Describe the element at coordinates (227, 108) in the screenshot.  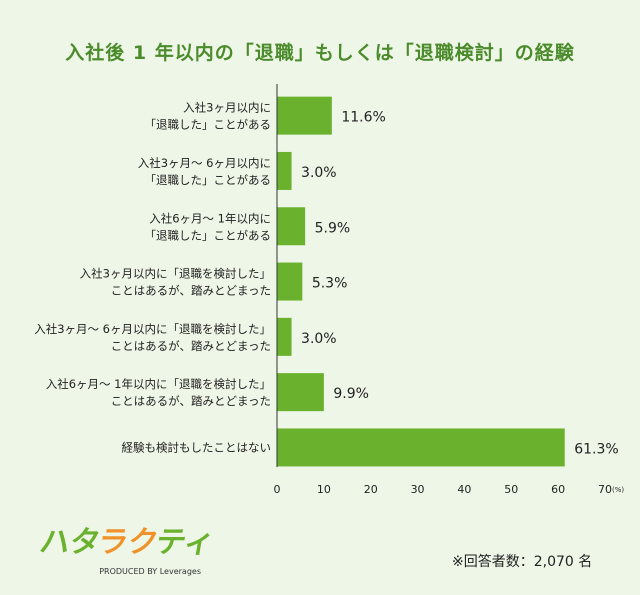
I see `category-label: 入社3ヶ月以内に` at that location.